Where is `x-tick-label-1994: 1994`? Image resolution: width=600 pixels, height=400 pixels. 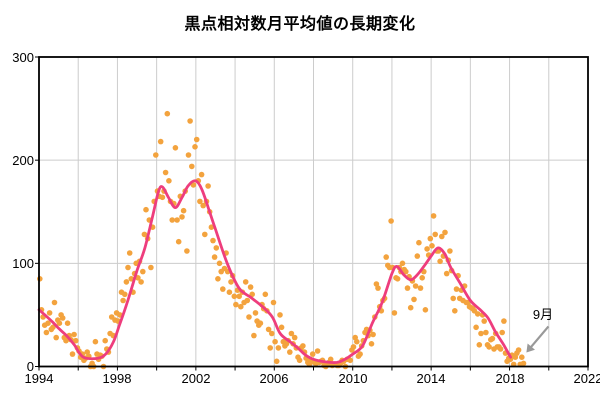
x-tick-label-1994: 1994 is located at coordinates (39, 378).